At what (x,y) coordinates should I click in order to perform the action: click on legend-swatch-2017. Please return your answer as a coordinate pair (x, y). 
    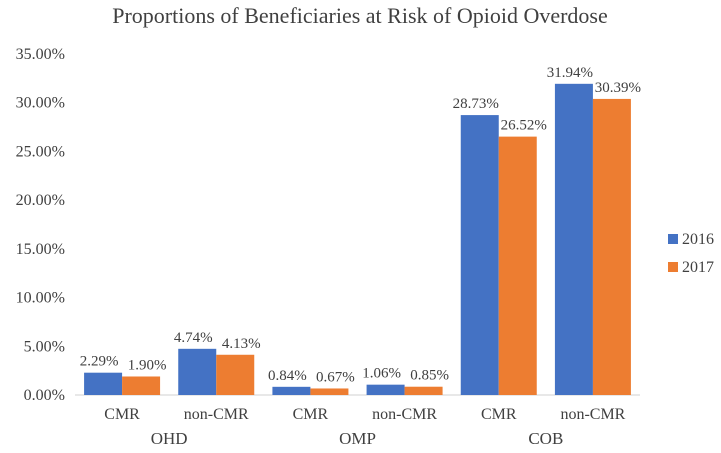
    Looking at the image, I should click on (673, 267).